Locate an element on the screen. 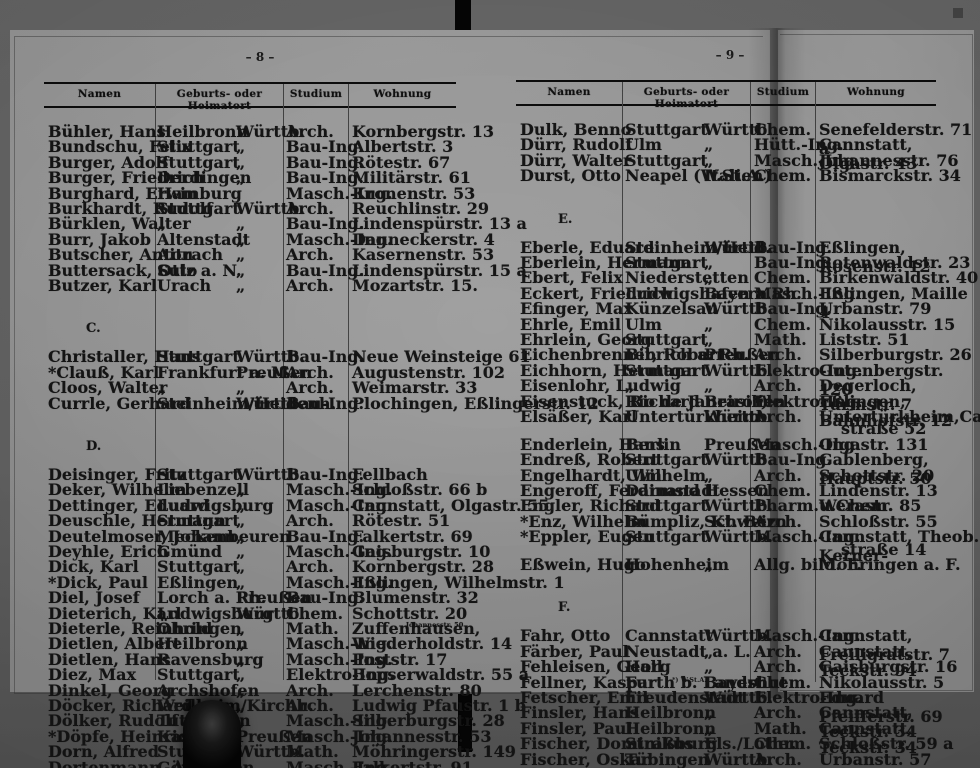 This screenshot has height=768, width=980. cell-address: Silberburgstr. 28 is located at coordinates (428, 721).